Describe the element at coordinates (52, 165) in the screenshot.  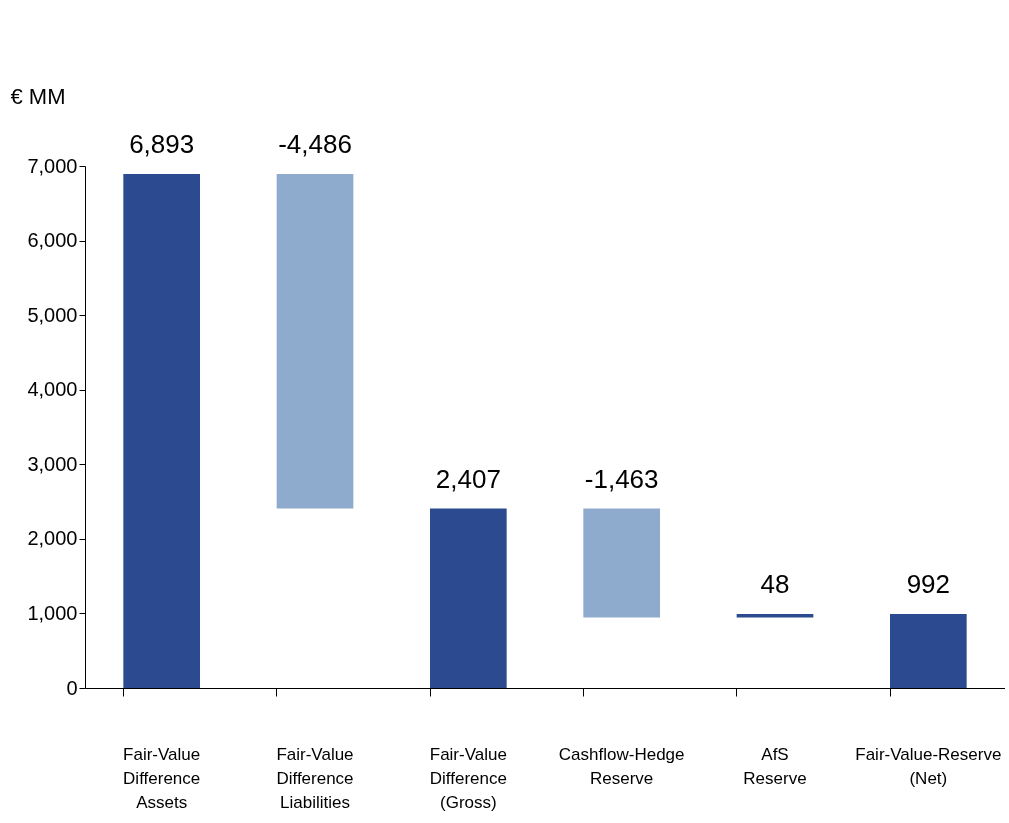
I see `y-tick-label: 7,000` at that location.